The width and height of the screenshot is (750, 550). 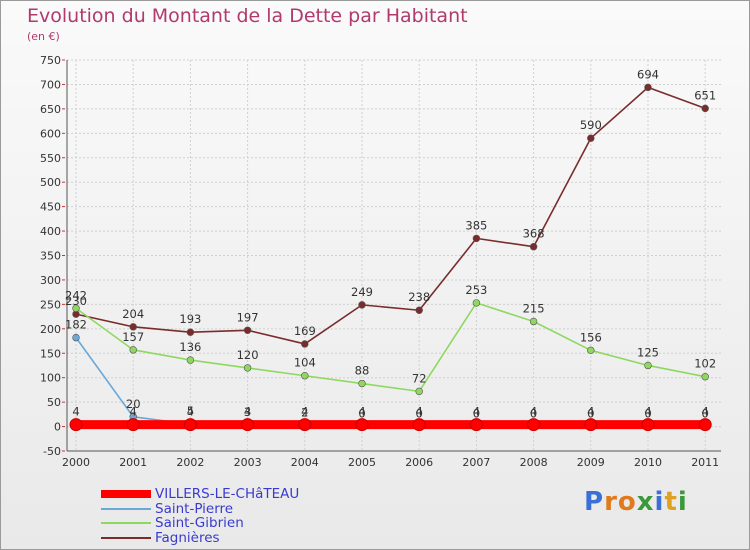 What do you see at coordinates (50, 329) in the screenshot?
I see `y-tick-label: 200` at bounding box center [50, 329].